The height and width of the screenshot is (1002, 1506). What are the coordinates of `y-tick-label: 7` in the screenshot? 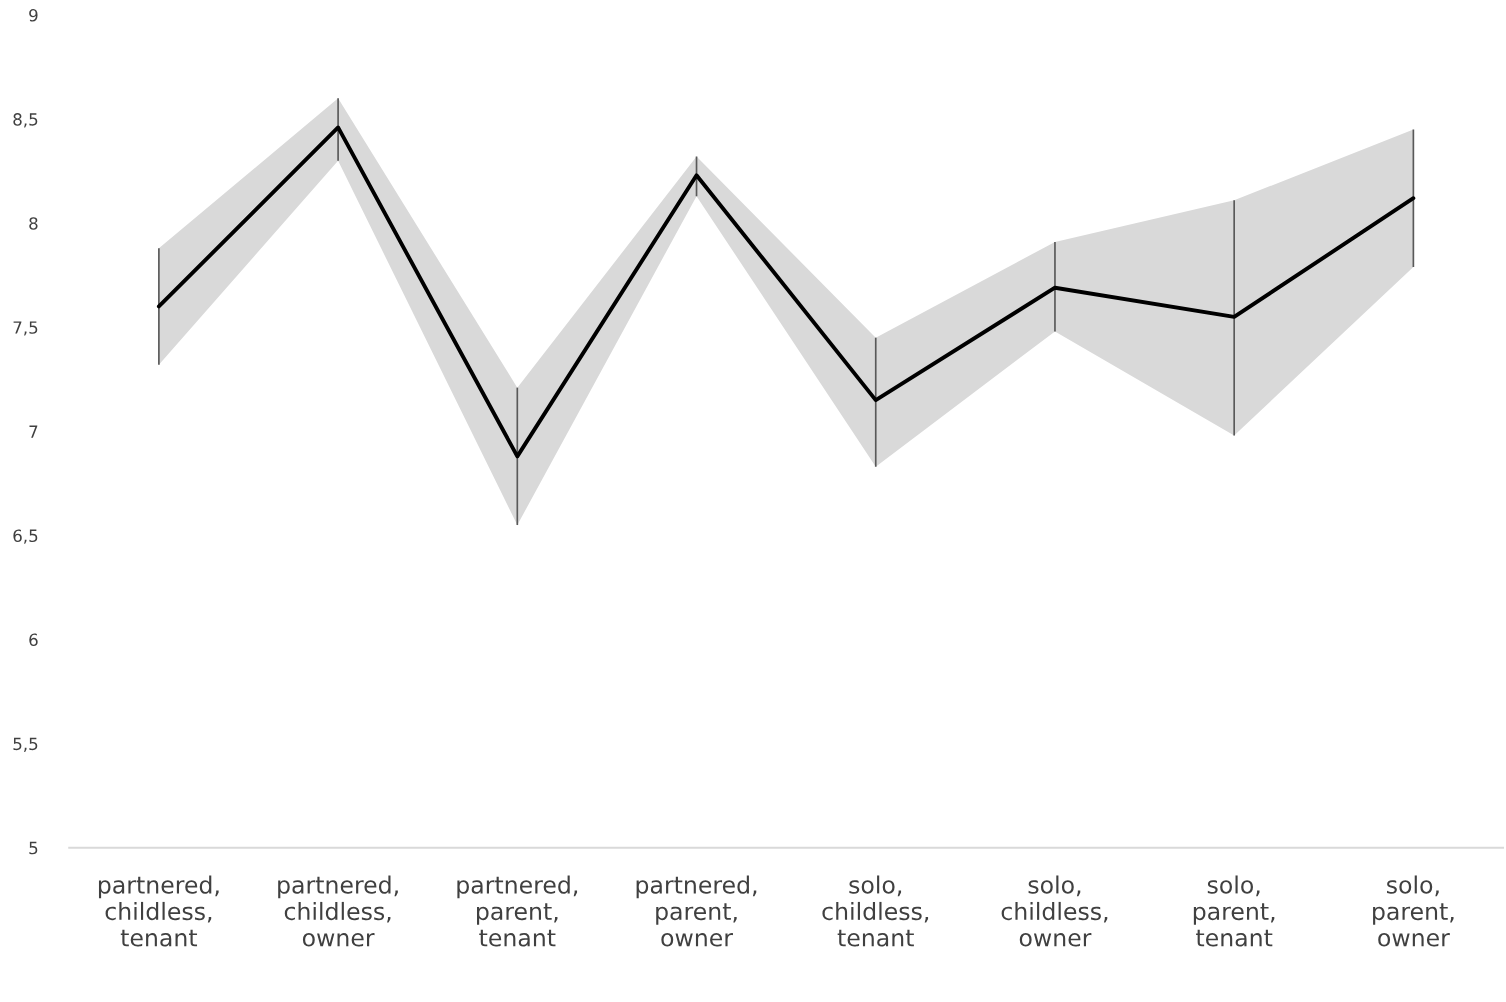 It's located at (33, 431).